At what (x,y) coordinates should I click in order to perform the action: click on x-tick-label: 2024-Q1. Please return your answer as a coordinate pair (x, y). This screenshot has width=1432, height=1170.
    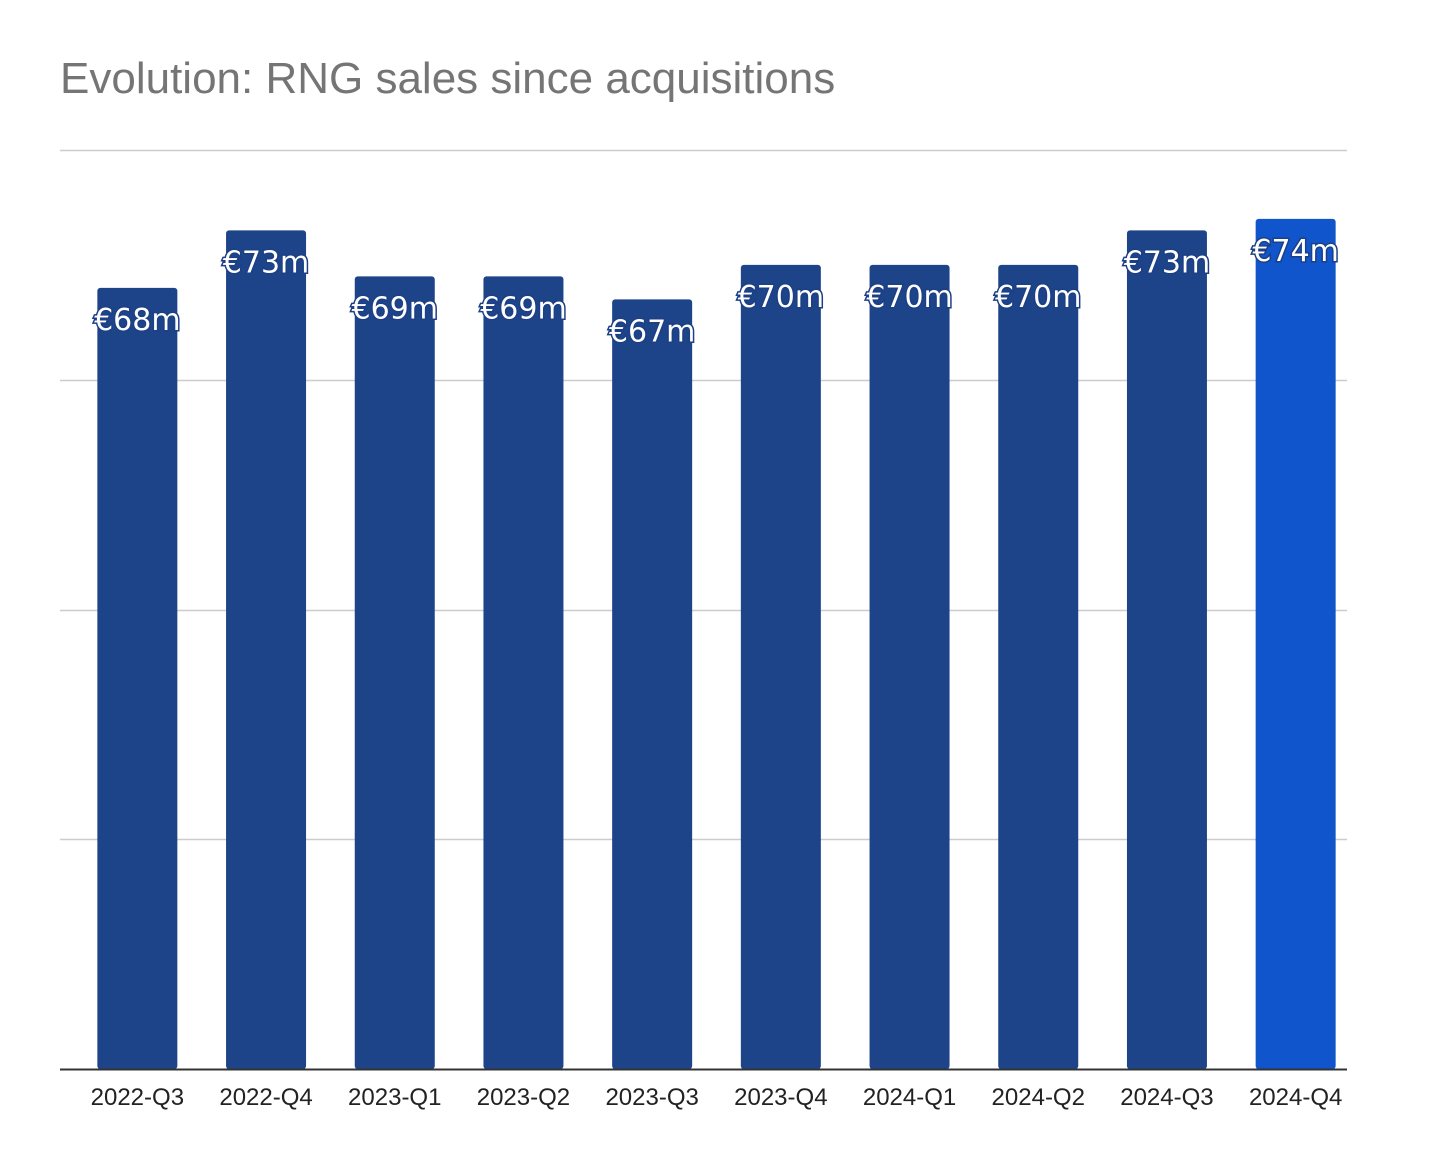
    Looking at the image, I should click on (909, 1097).